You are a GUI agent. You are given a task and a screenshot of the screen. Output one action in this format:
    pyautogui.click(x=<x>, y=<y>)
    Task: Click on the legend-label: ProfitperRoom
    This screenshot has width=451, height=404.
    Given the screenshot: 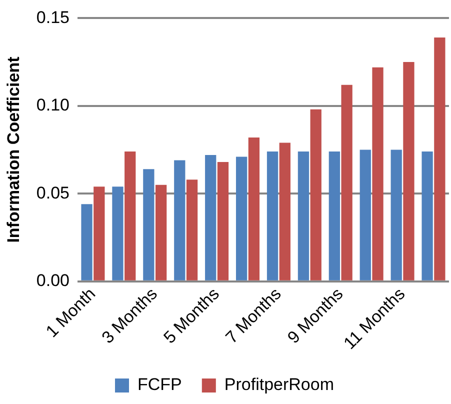 What is the action you would take?
    pyautogui.click(x=279, y=384)
    